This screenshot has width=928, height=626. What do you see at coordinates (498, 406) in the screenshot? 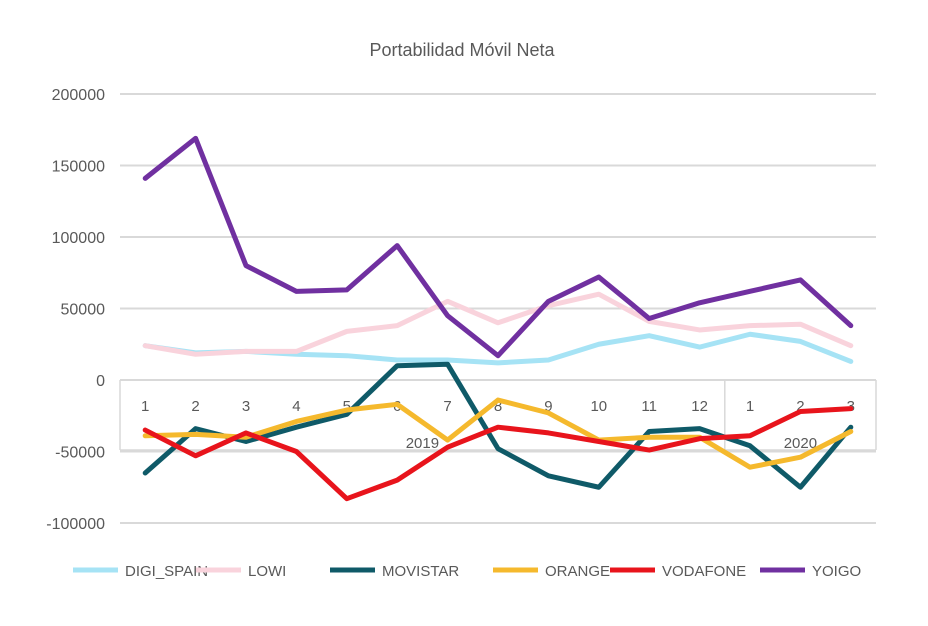
I see `x-tick-label: 8` at bounding box center [498, 406].